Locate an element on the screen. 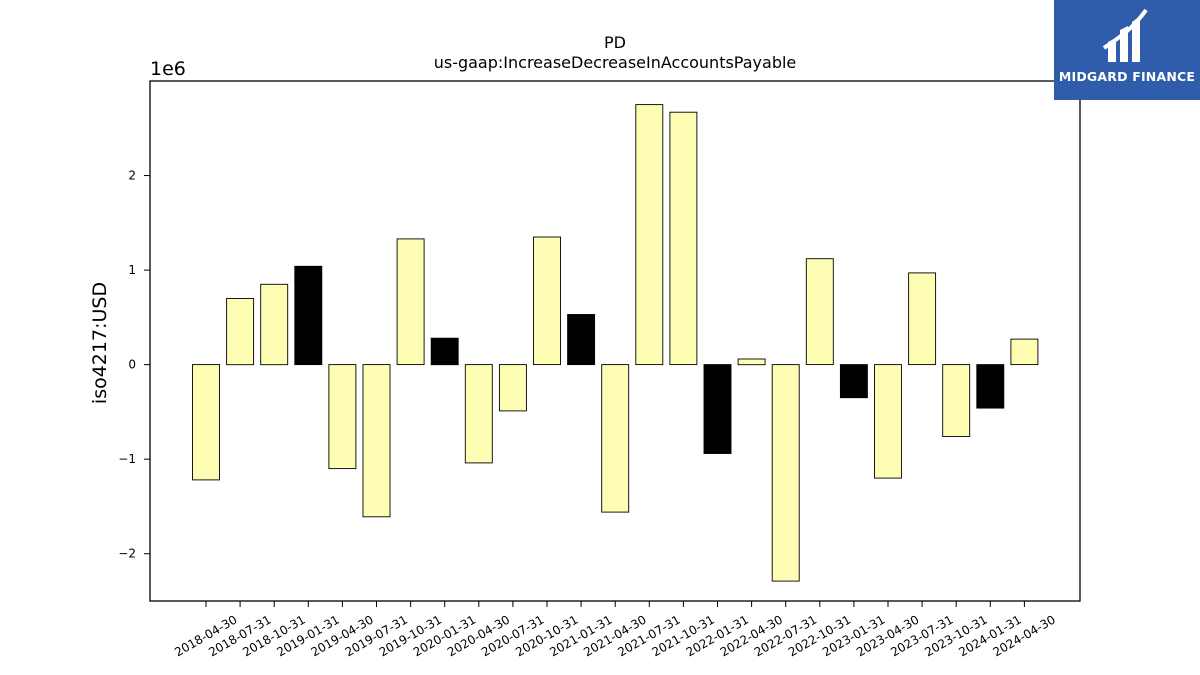 The width and height of the screenshot is (1200, 675). y-tick-label: 0 is located at coordinates (132, 365).